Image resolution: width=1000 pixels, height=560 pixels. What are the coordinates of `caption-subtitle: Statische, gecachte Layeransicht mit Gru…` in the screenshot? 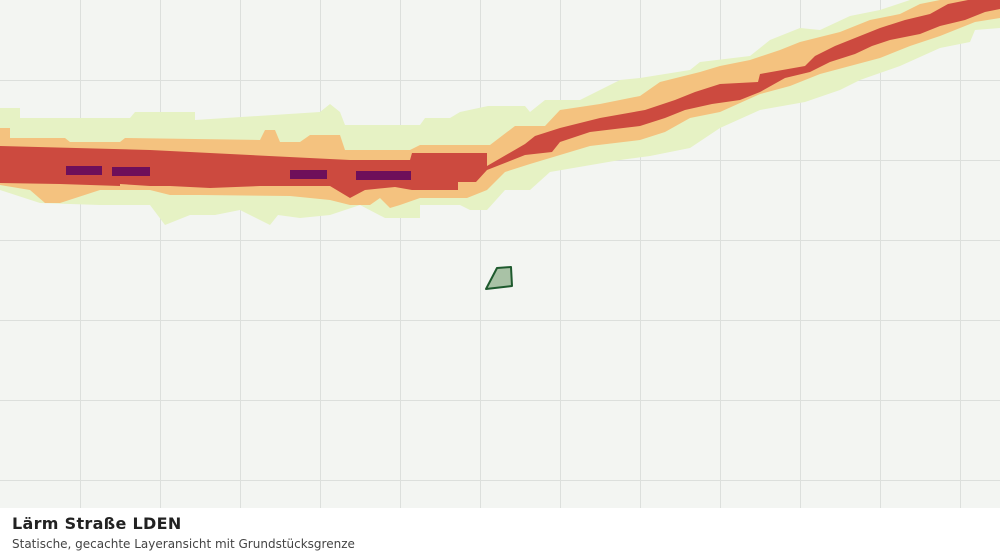 It's located at (183, 544).